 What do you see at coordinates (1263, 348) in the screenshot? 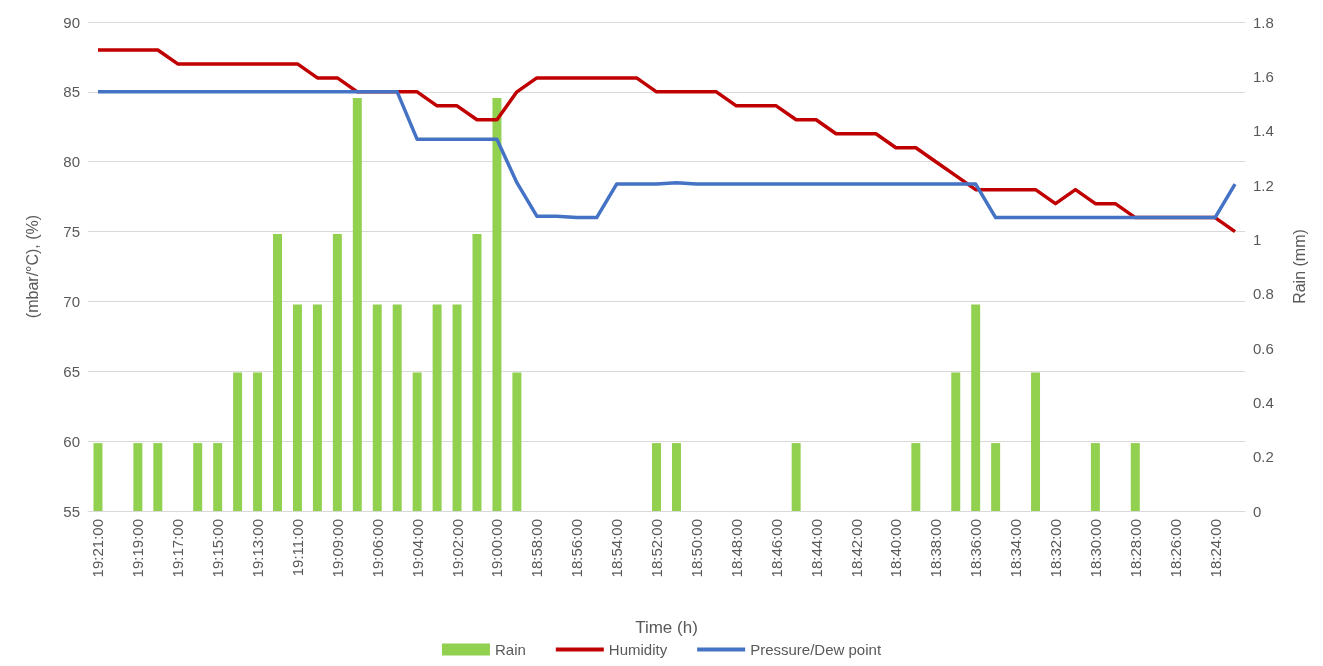
I see `y2-tick-label: 0.6` at bounding box center [1263, 348].